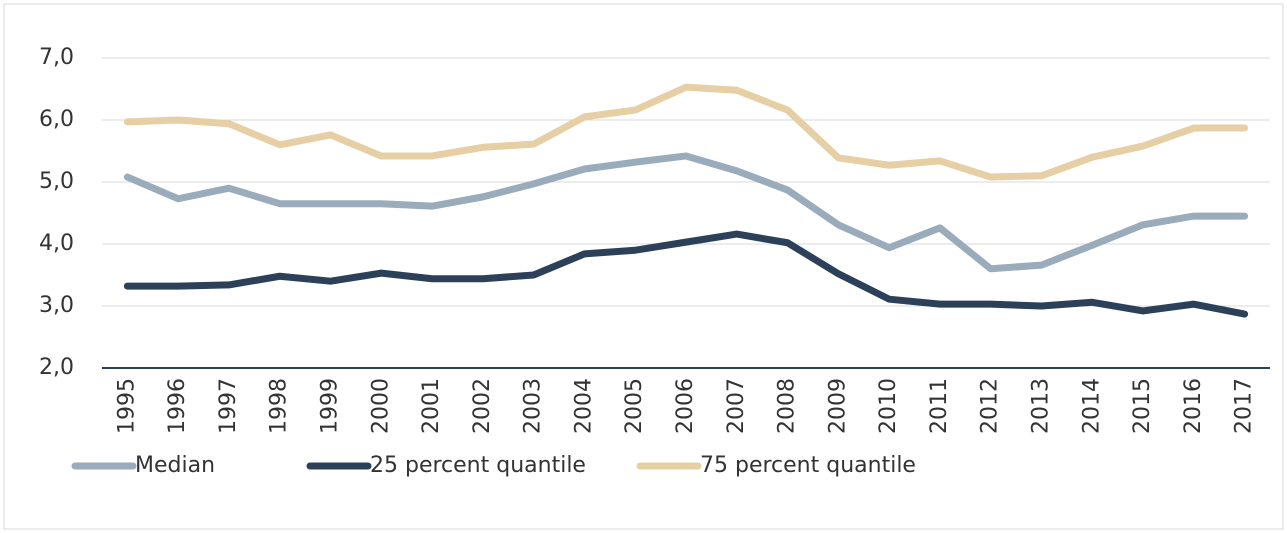 The height and width of the screenshot is (533, 1287). What do you see at coordinates (736, 406) in the screenshot?
I see `x-tick-label: 2007` at bounding box center [736, 406].